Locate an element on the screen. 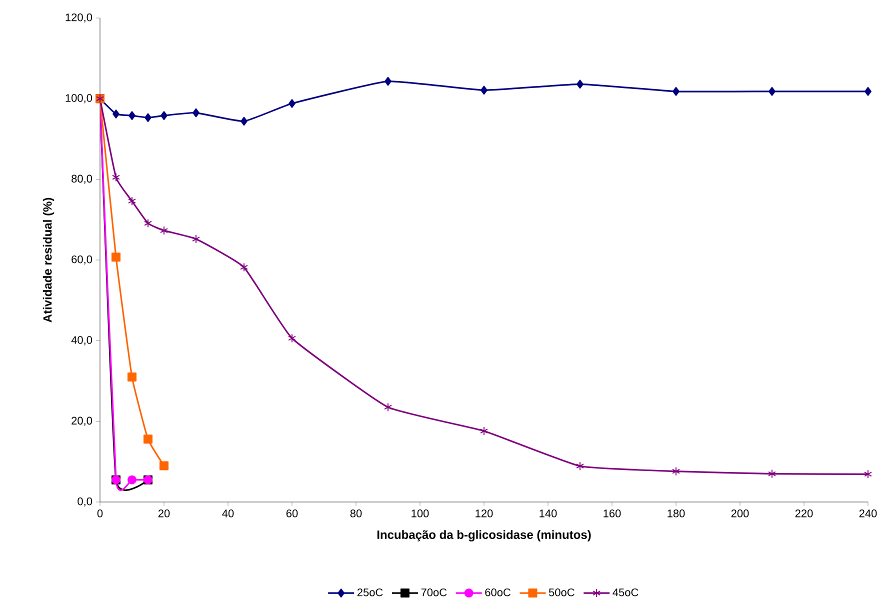  x-tick-label: 0 is located at coordinates (100, 514).